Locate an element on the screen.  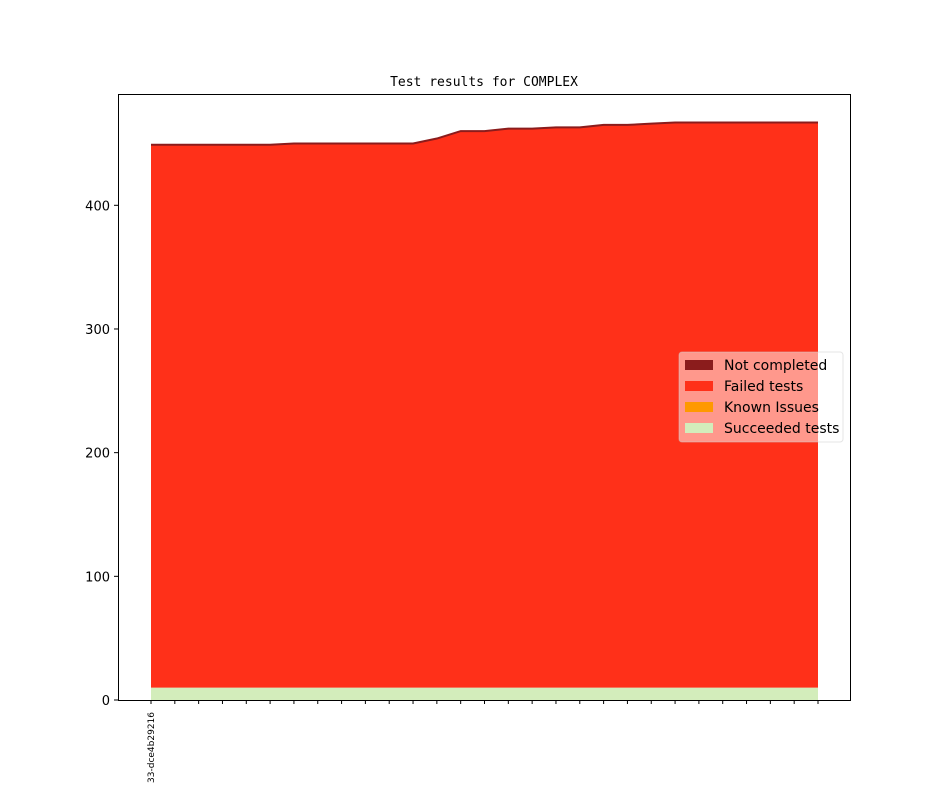
y-tick-label: 0 is located at coordinates (106, 701).